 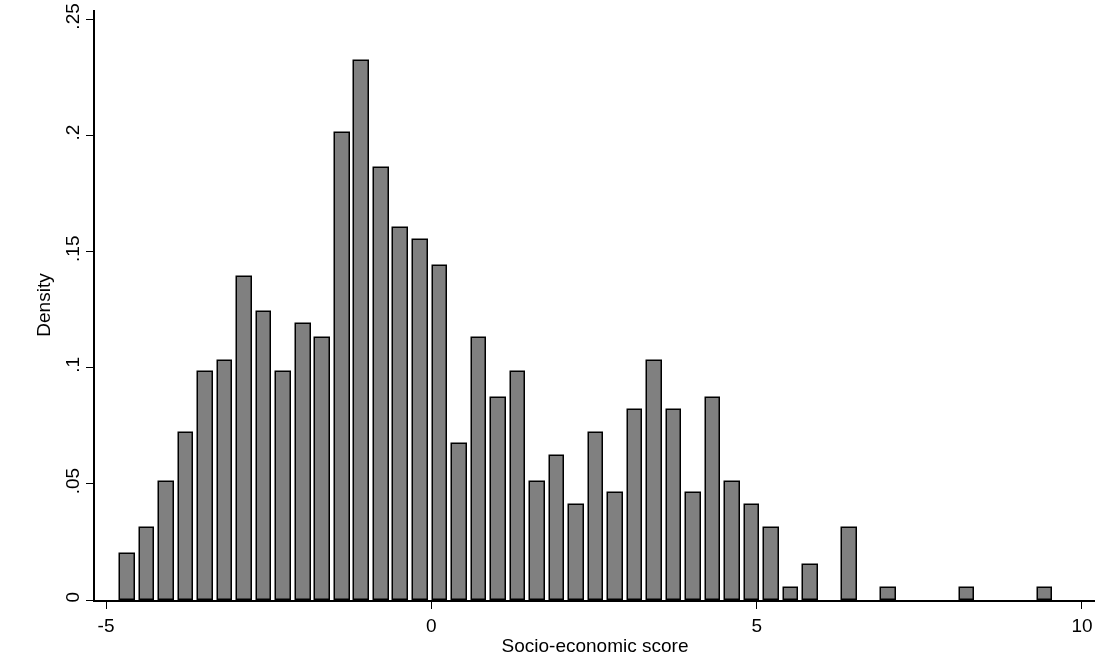 I want to click on y-tick-label: .15, so click(x=72, y=248).